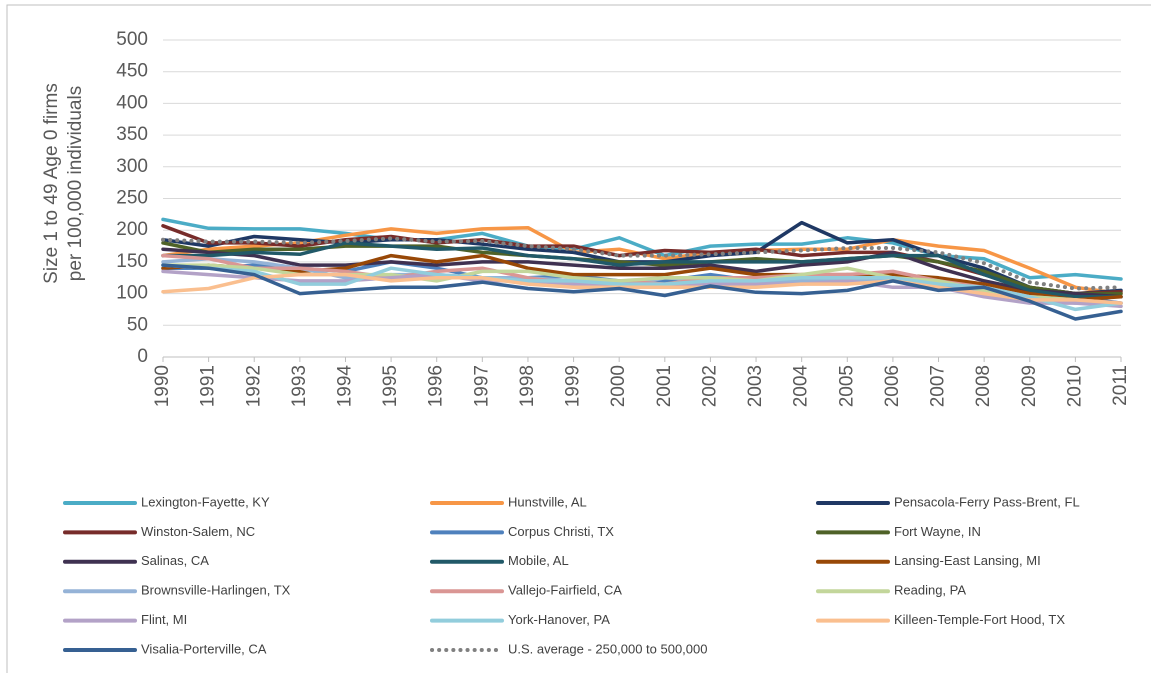 Image resolution: width=1151 pixels, height=673 pixels. I want to click on x-tick-label: 1999, so click(573, 386).